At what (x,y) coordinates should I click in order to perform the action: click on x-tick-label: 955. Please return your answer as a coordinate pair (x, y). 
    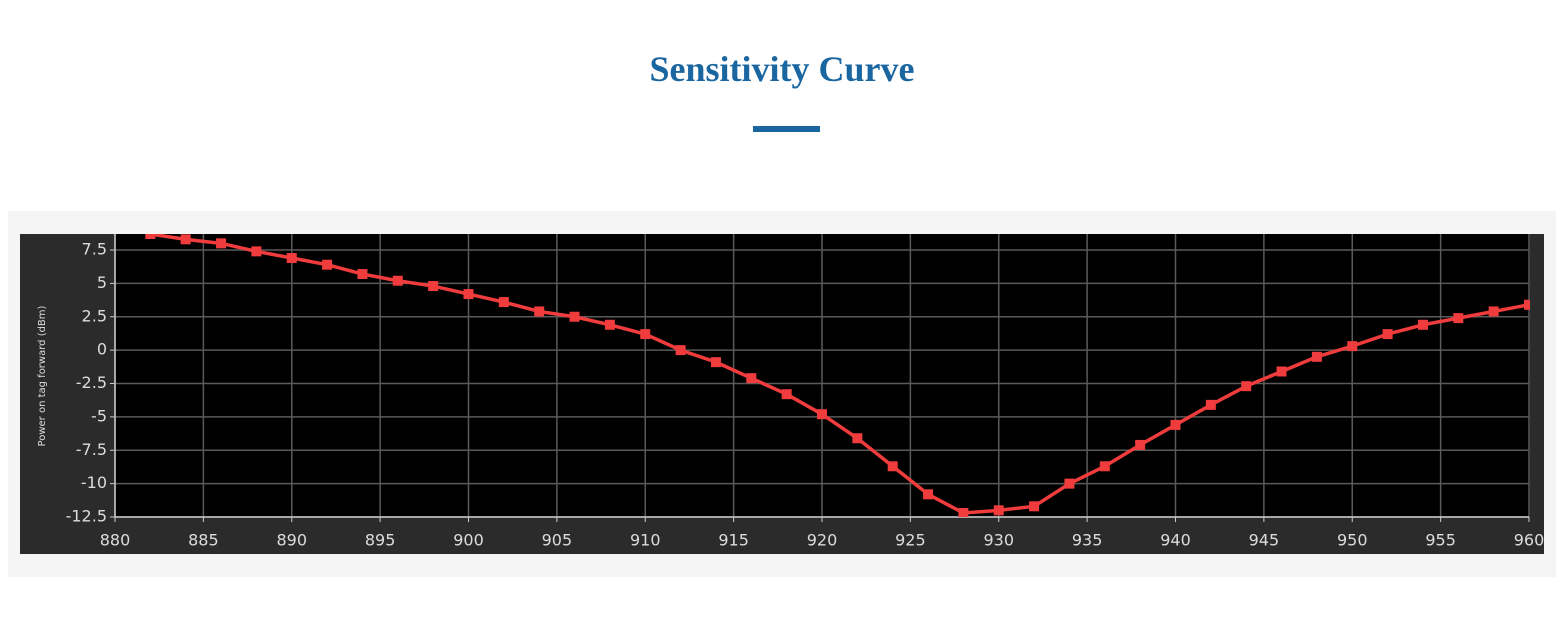
    Looking at the image, I should click on (1440, 540).